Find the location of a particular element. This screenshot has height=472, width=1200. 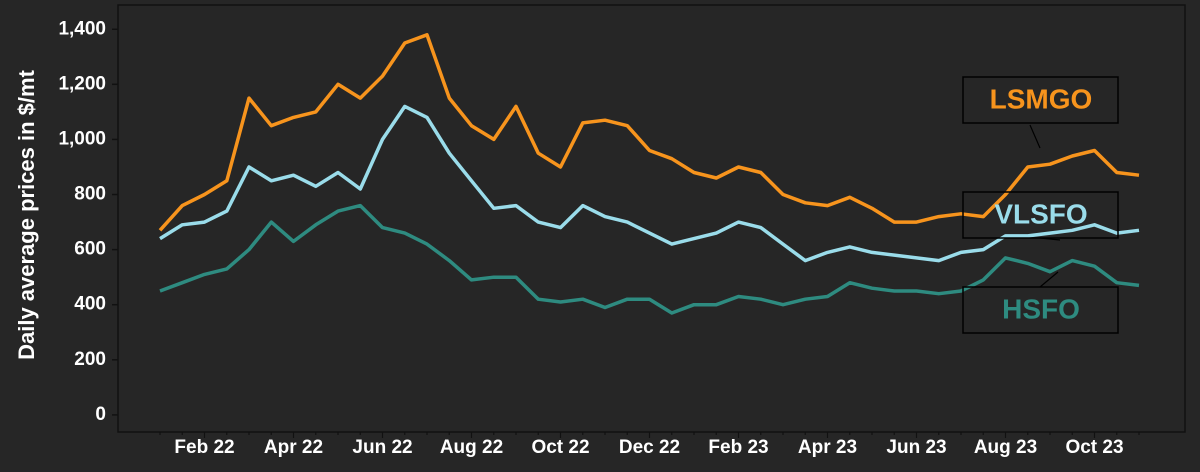

y-axis-title: Daily average prices in $/mt is located at coordinates (26, 214).